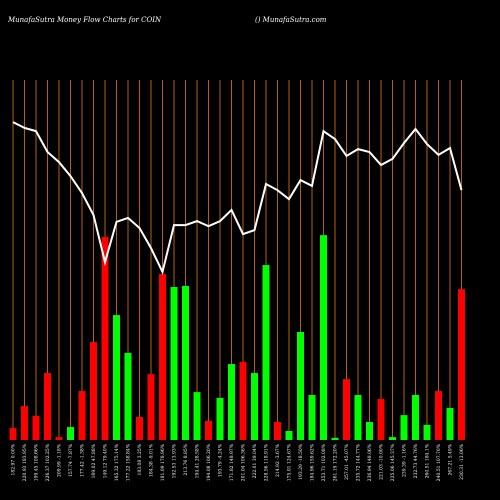  I want to click on x-tick-label: 183.08 3.25%, so click(140, 459).